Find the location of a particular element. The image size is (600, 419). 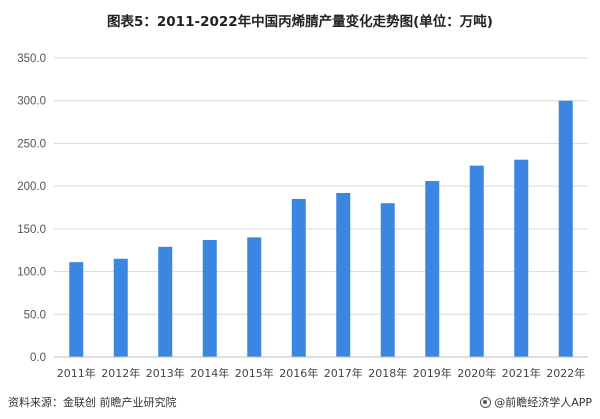

x-tick-label: 2016年 is located at coordinates (298, 373).